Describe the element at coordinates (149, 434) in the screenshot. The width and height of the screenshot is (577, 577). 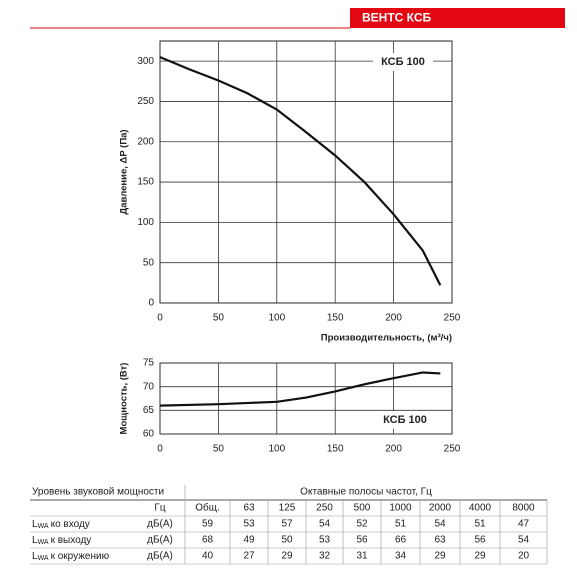
I see `y-tick-label: 60` at that location.